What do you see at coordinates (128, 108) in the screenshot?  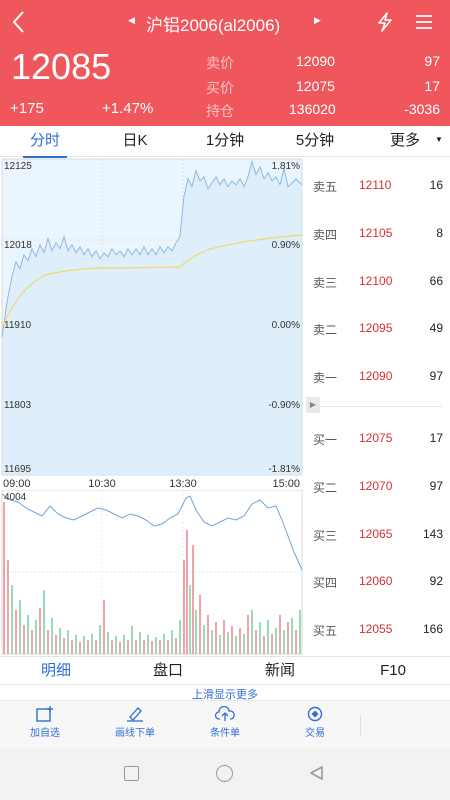 I see `price-change-percent: +1.47%` at bounding box center [128, 108].